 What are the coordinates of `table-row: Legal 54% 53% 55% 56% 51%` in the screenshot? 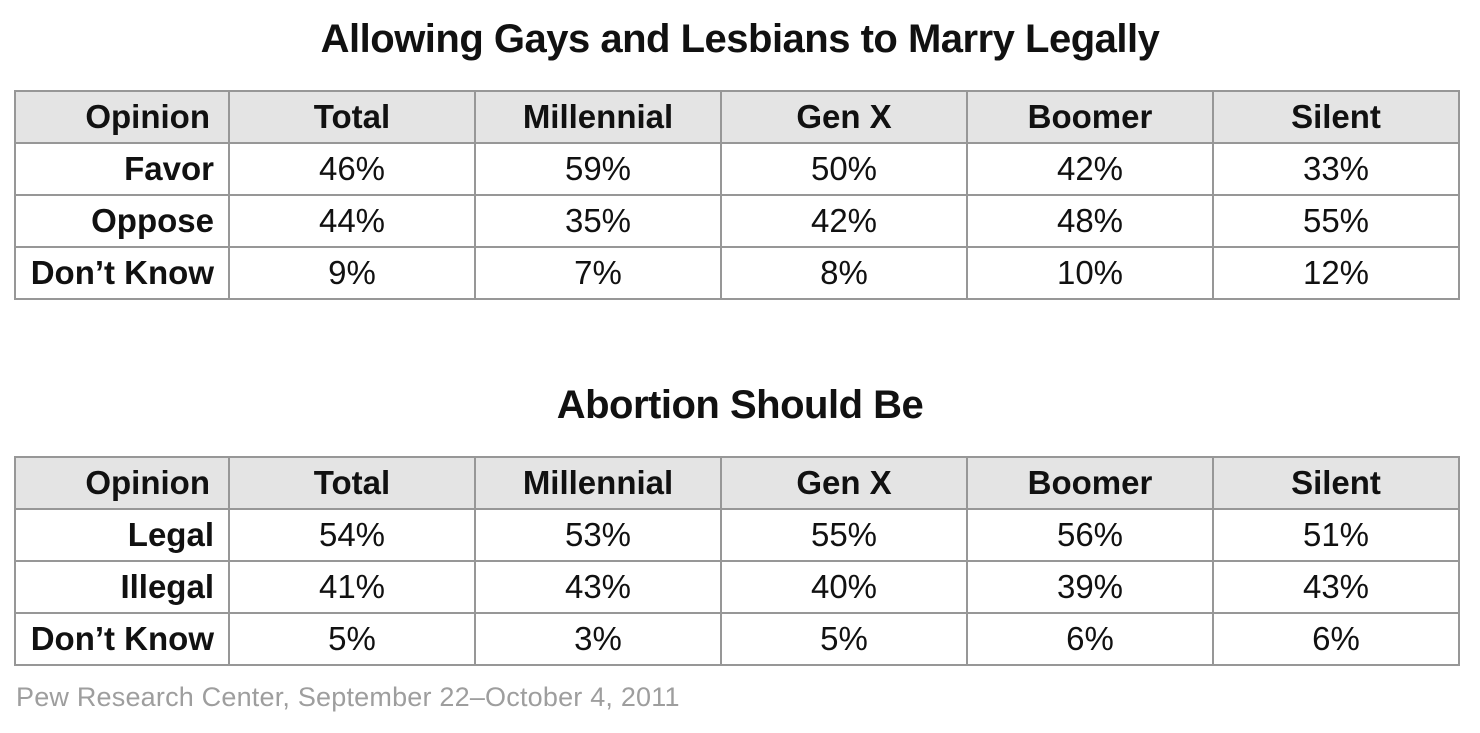 It's located at (737, 535).